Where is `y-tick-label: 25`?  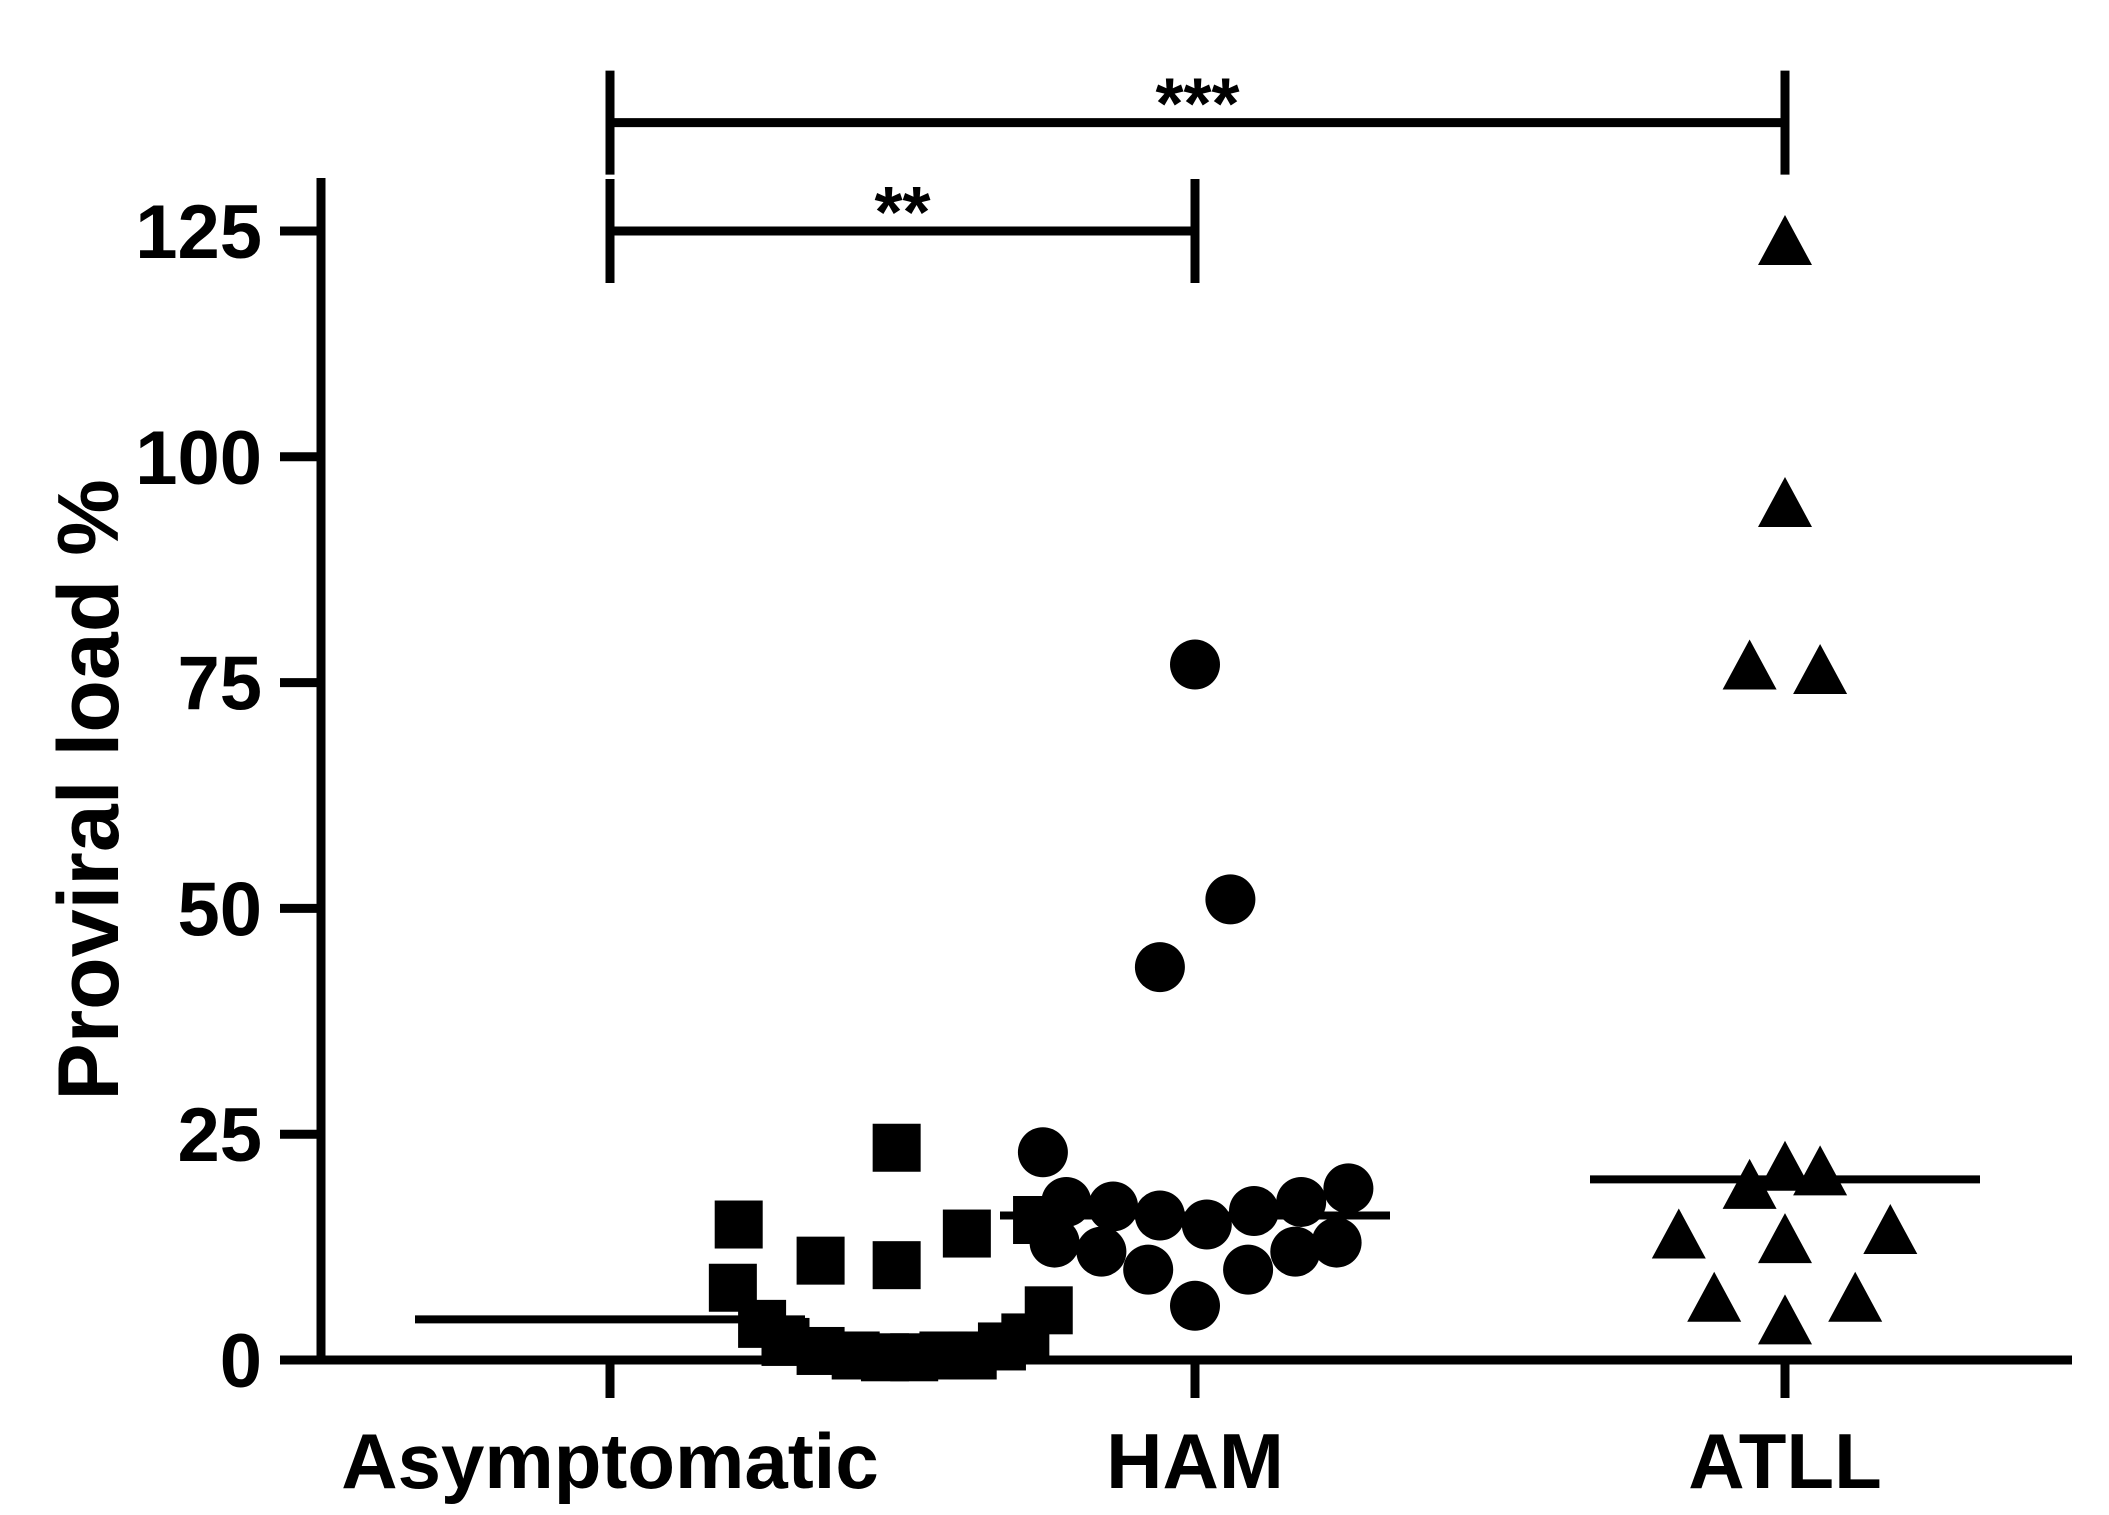
y-tick-label: 25 is located at coordinates (219, 1135).